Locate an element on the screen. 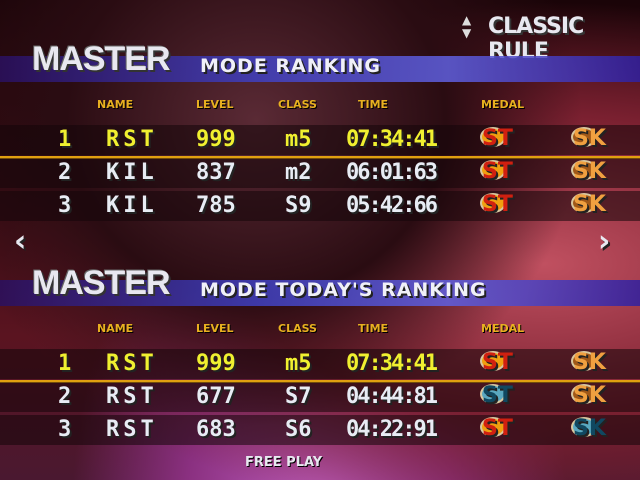  rule-label: CLASSIC RULE is located at coordinates (536, 39).